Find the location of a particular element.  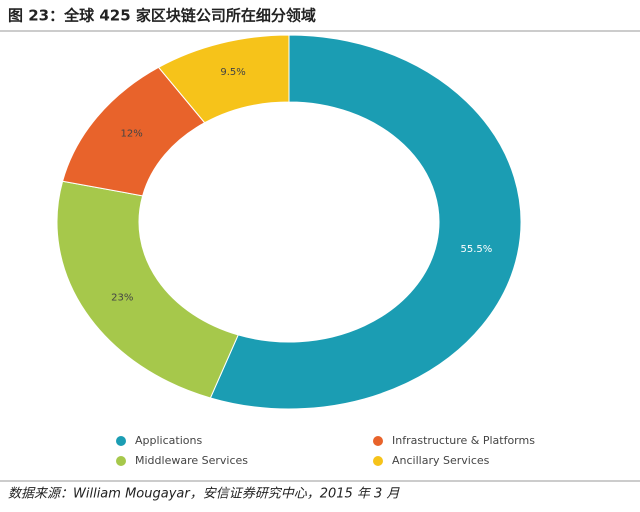

legend-label: Middleware Services is located at coordinates (191, 460).